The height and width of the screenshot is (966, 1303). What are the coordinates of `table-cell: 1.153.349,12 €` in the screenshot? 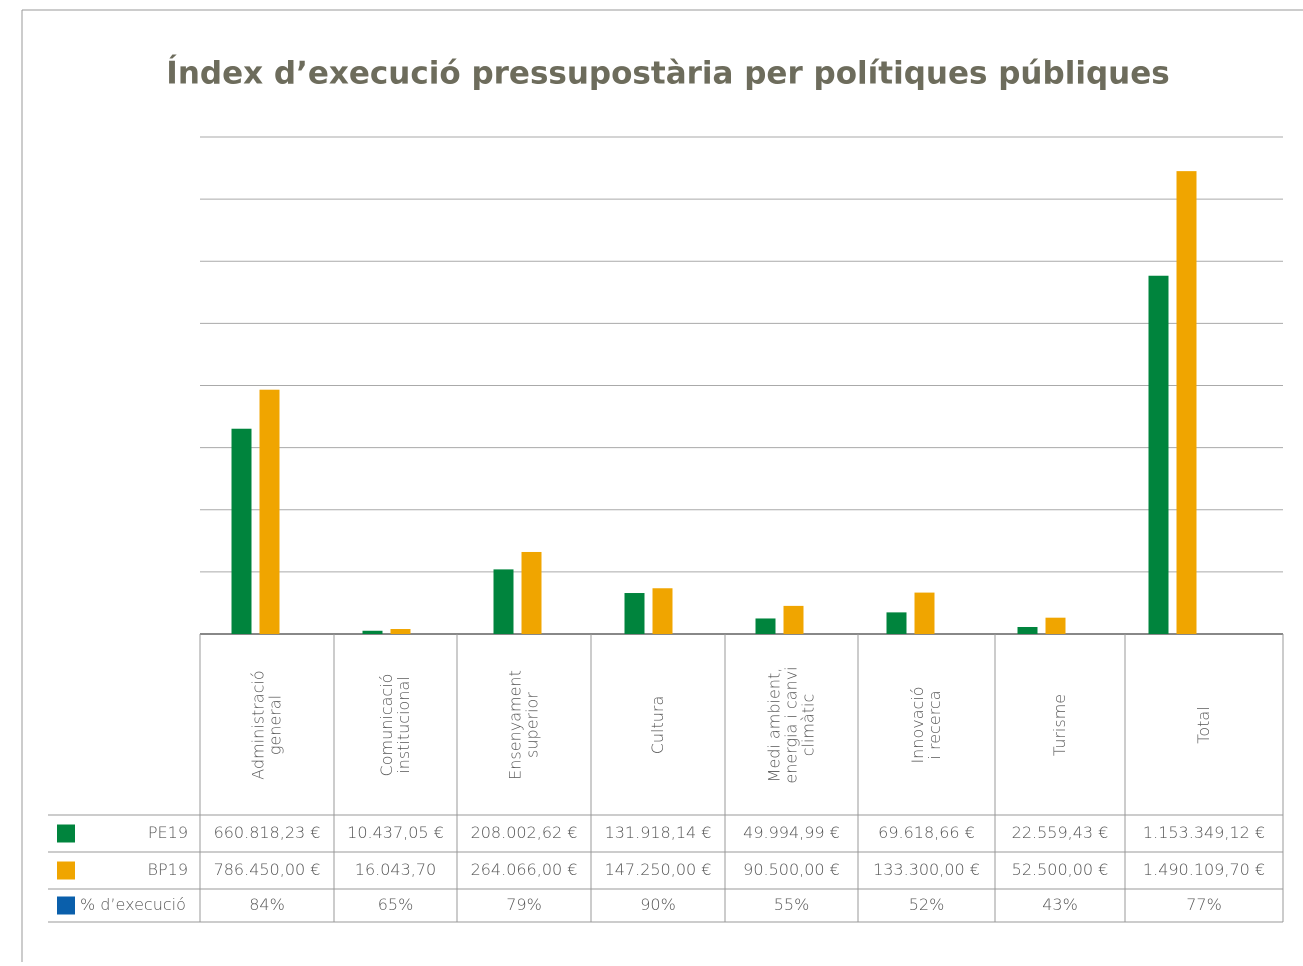 It's located at (1204, 832).